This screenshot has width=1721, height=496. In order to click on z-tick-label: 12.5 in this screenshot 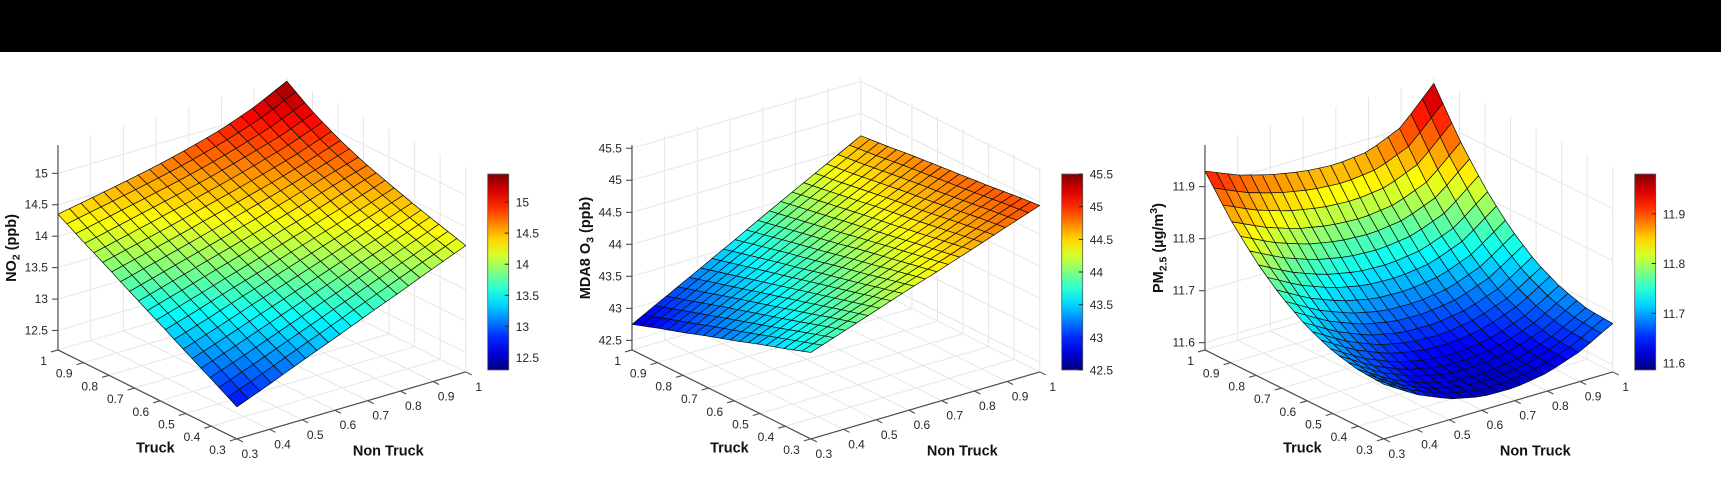, I will do `click(37, 330)`.